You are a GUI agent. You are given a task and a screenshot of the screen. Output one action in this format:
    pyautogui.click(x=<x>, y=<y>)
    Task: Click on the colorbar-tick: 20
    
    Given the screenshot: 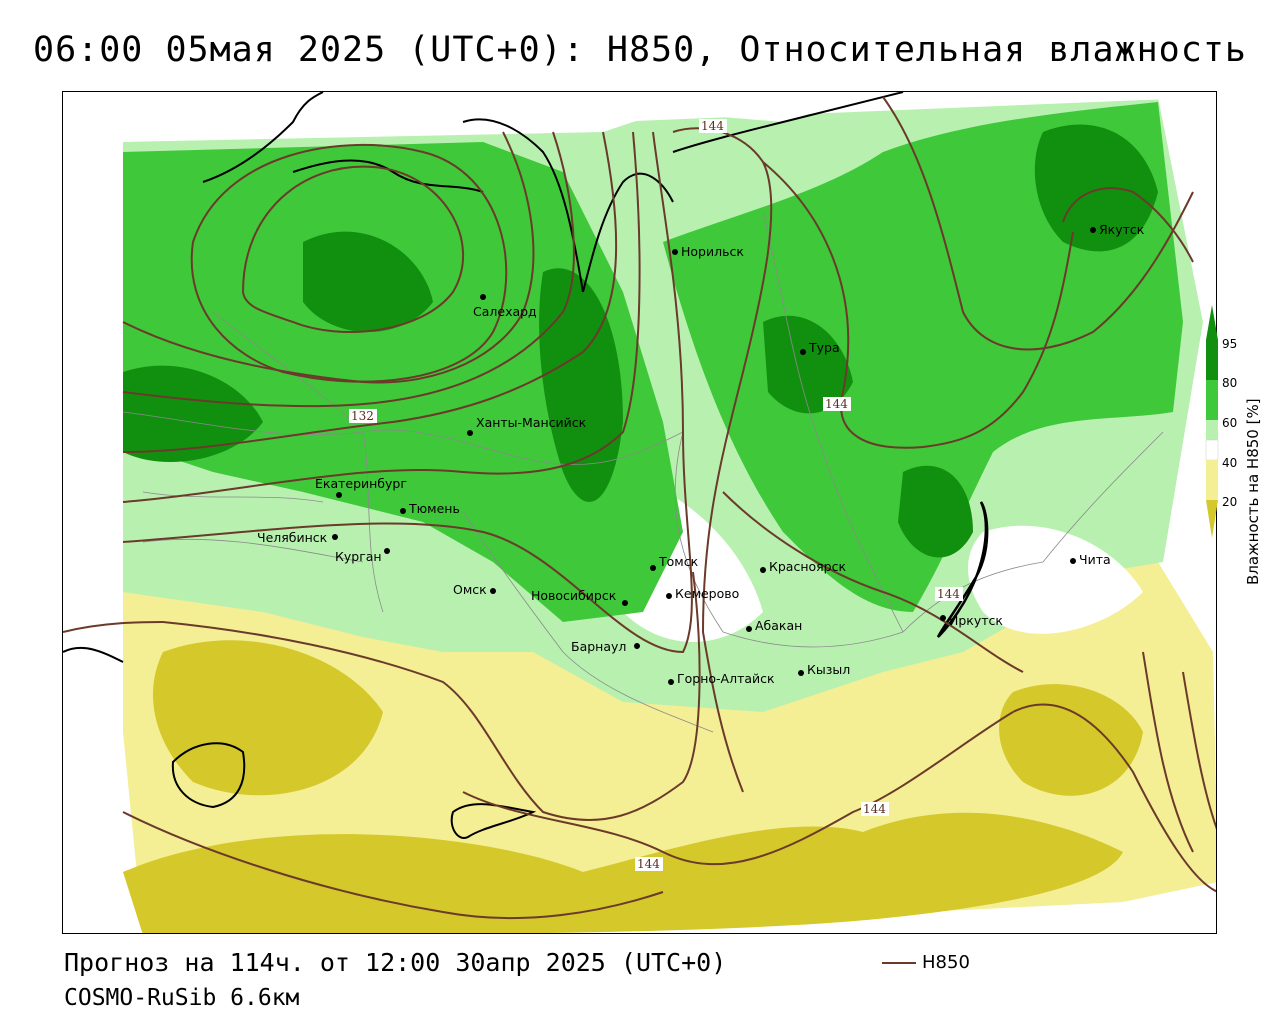 What is the action you would take?
    pyautogui.click(x=1230, y=502)
    